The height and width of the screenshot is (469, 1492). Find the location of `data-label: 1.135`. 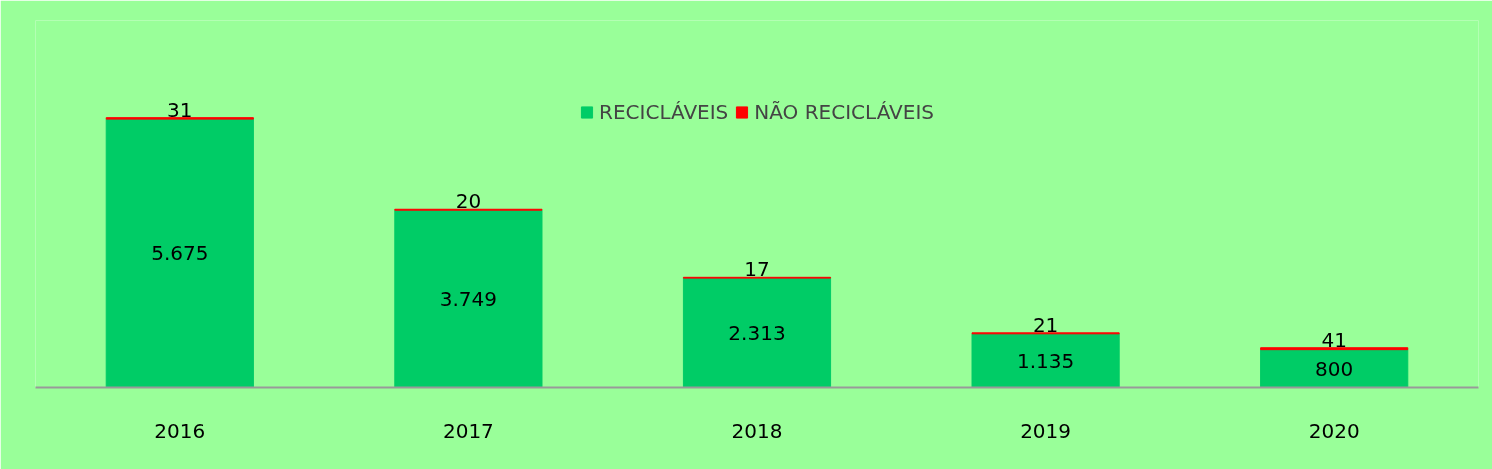

data-label: 1.135 is located at coordinates (1045, 360).